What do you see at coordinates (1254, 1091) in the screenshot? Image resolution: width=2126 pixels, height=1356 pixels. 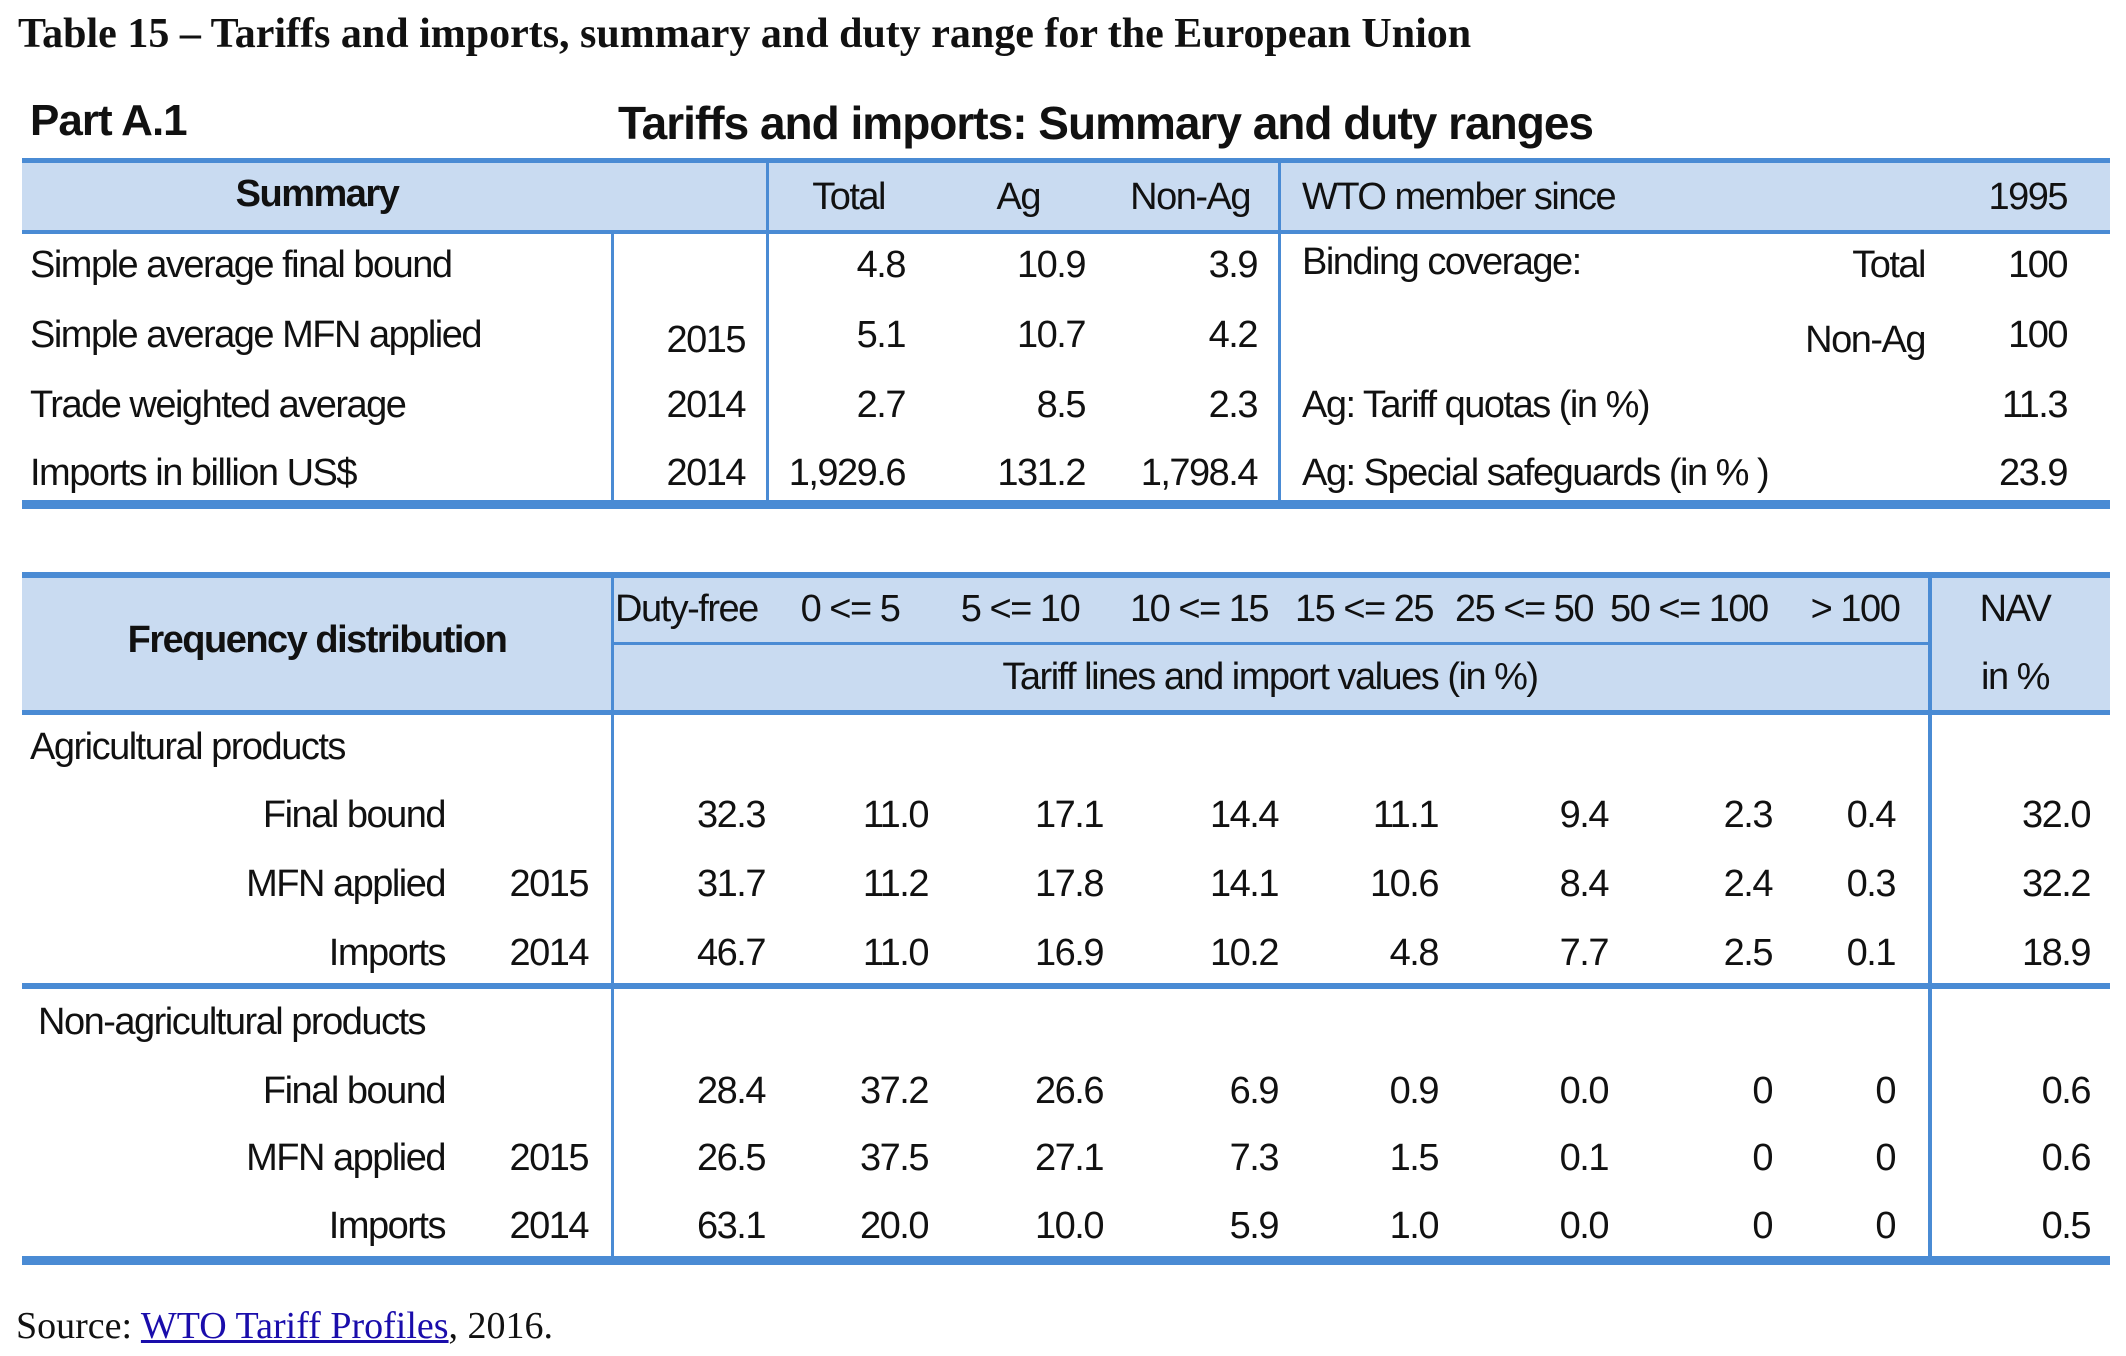 I see `cell-10-15: 6.9` at bounding box center [1254, 1091].